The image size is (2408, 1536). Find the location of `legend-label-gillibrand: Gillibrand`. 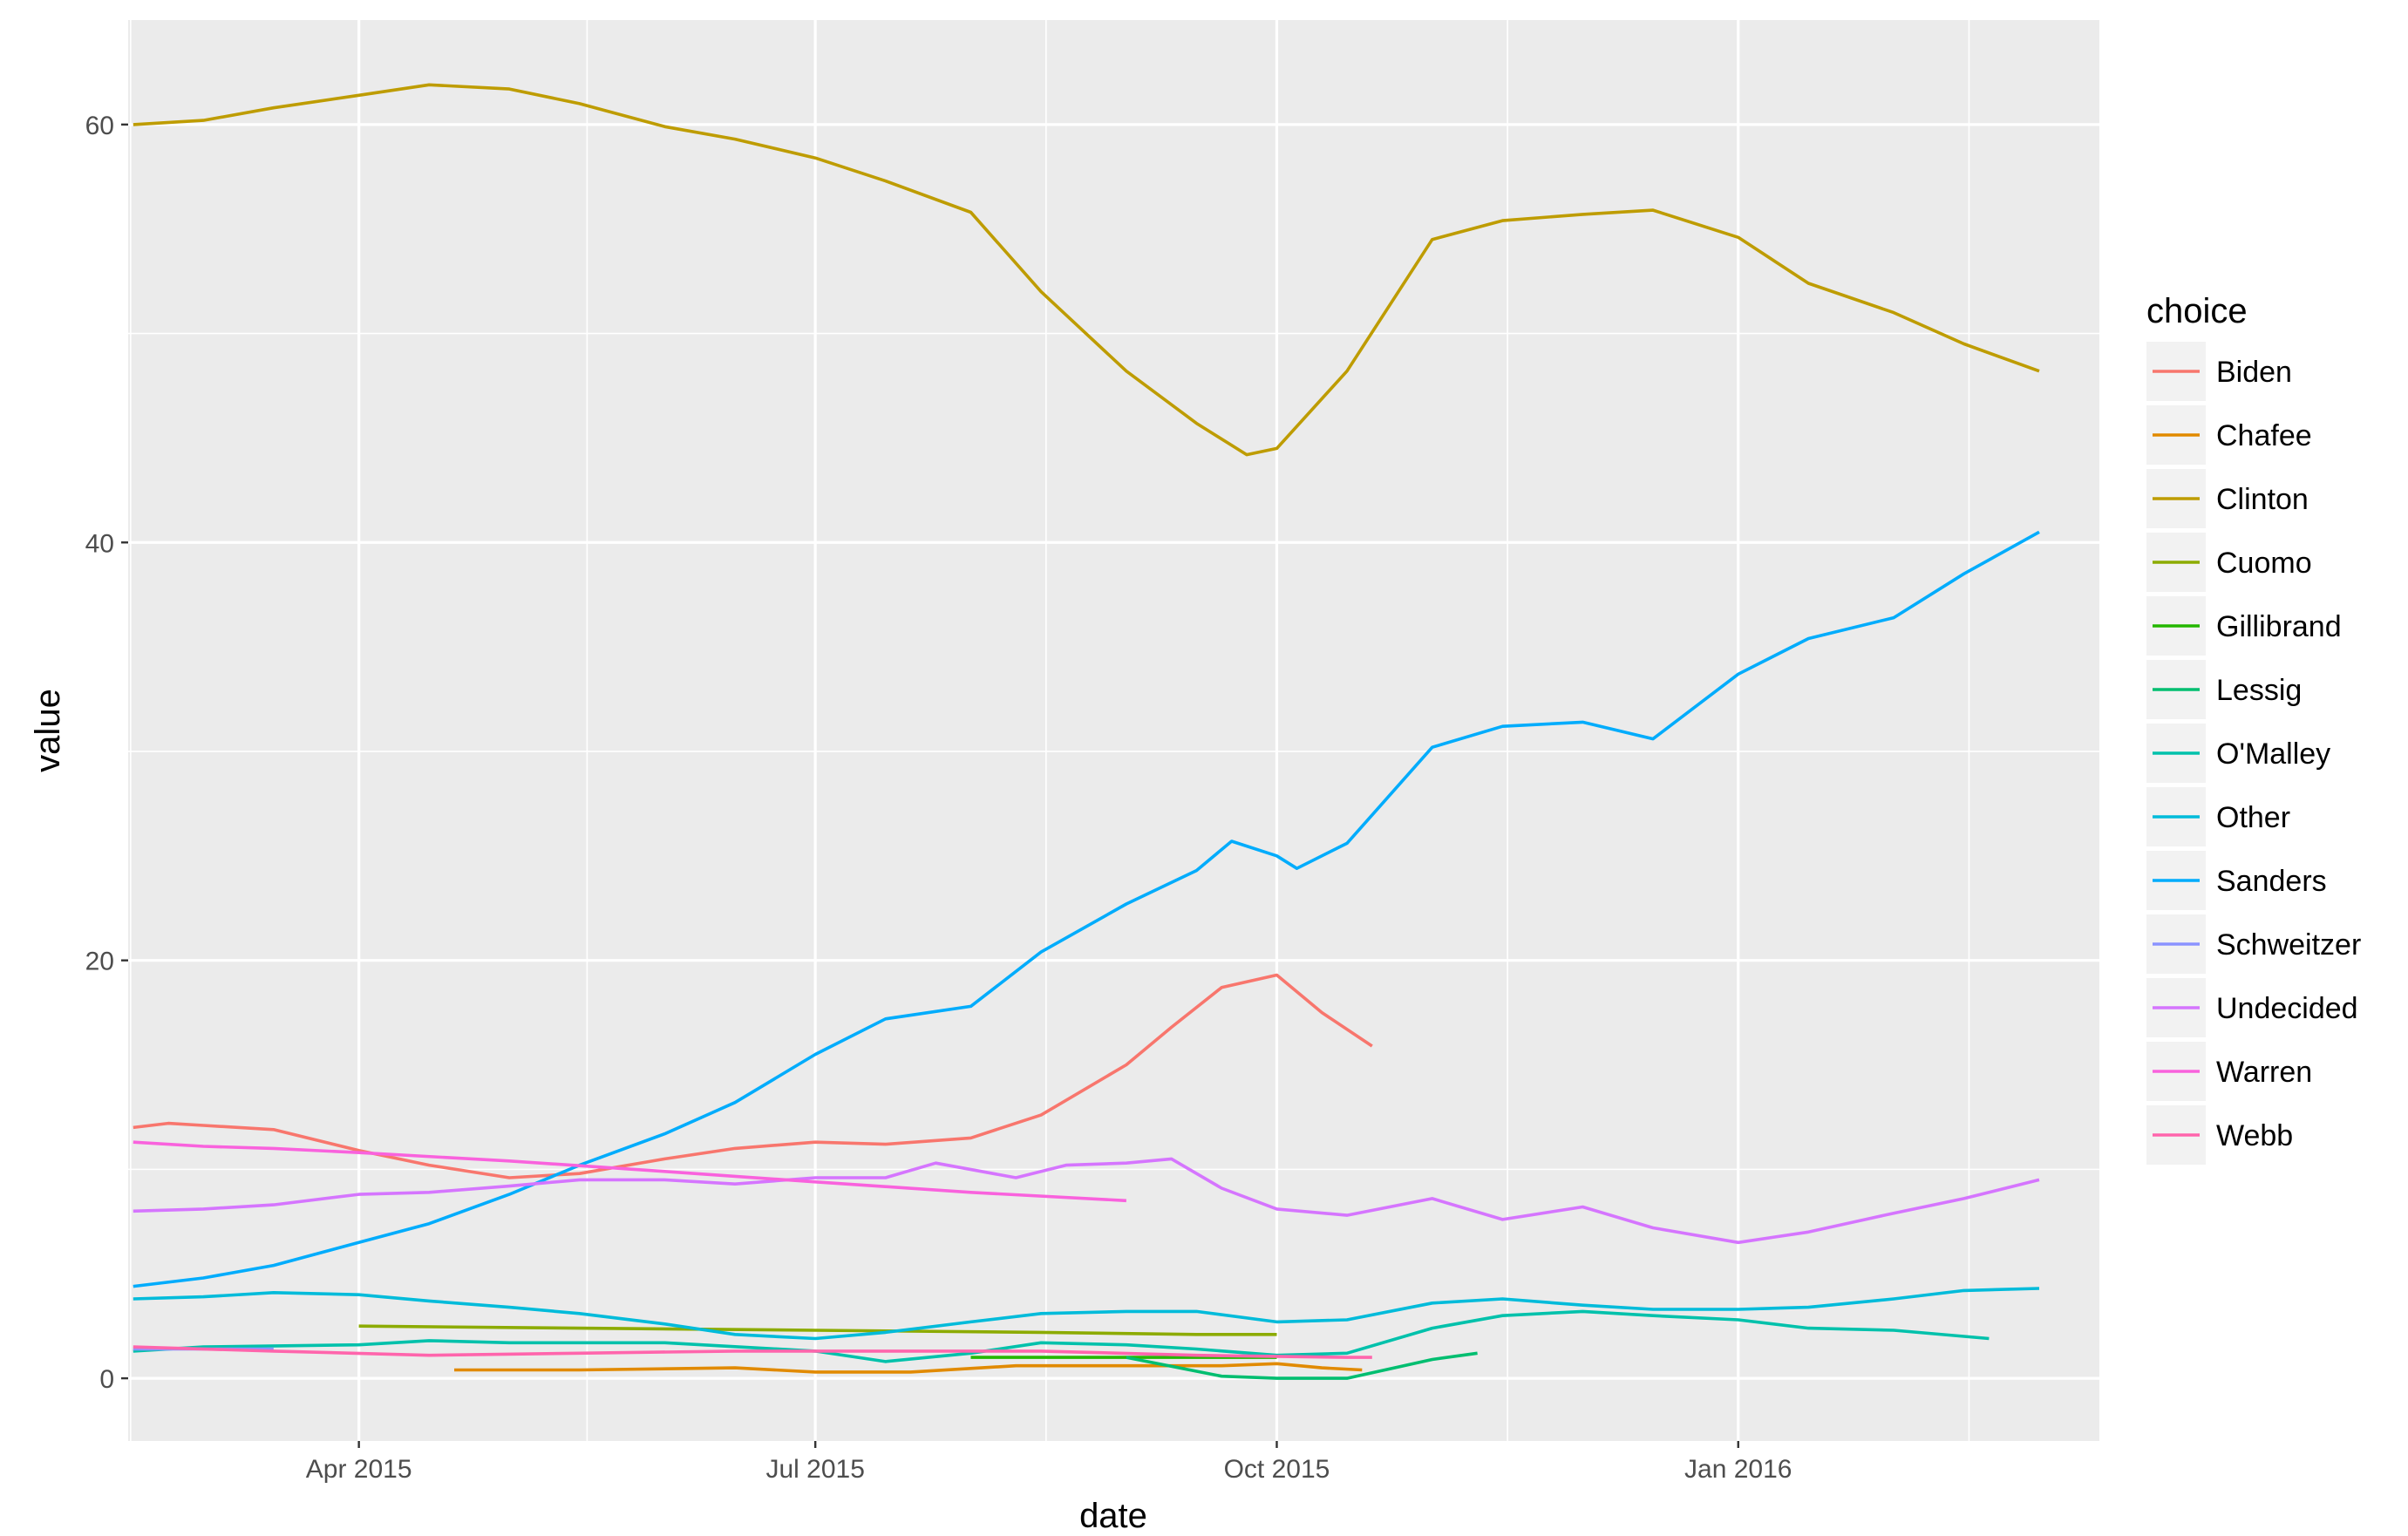

legend-label-gillibrand: Gillibrand is located at coordinates (2279, 626).